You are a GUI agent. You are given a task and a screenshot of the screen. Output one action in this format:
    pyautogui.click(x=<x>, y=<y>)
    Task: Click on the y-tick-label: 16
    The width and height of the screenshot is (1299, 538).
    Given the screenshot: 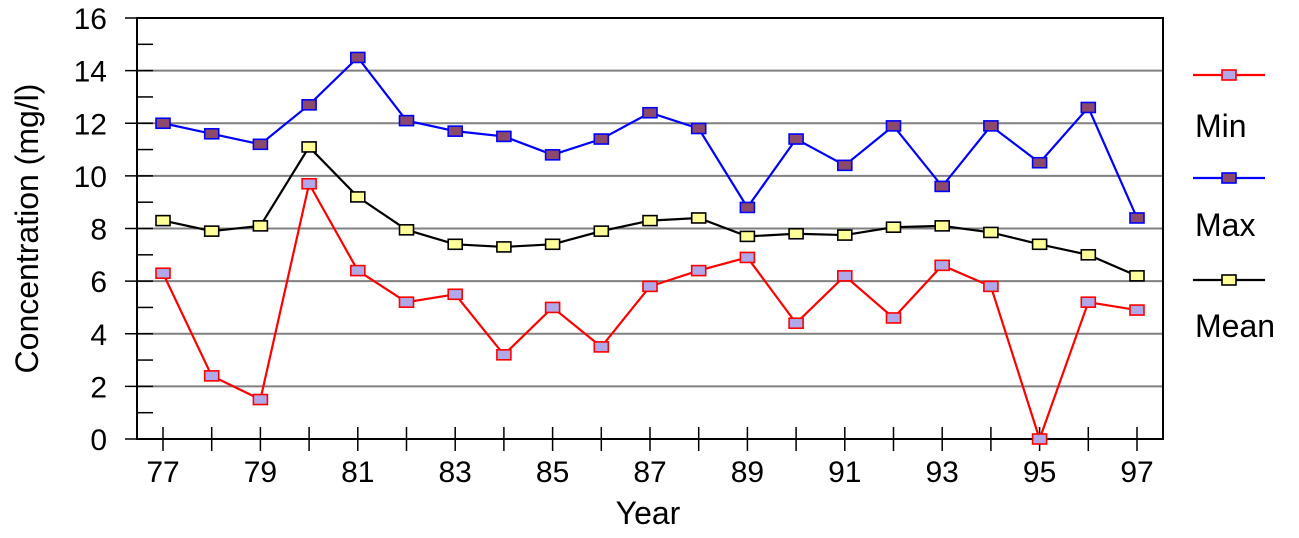 What is the action you would take?
    pyautogui.click(x=90, y=19)
    